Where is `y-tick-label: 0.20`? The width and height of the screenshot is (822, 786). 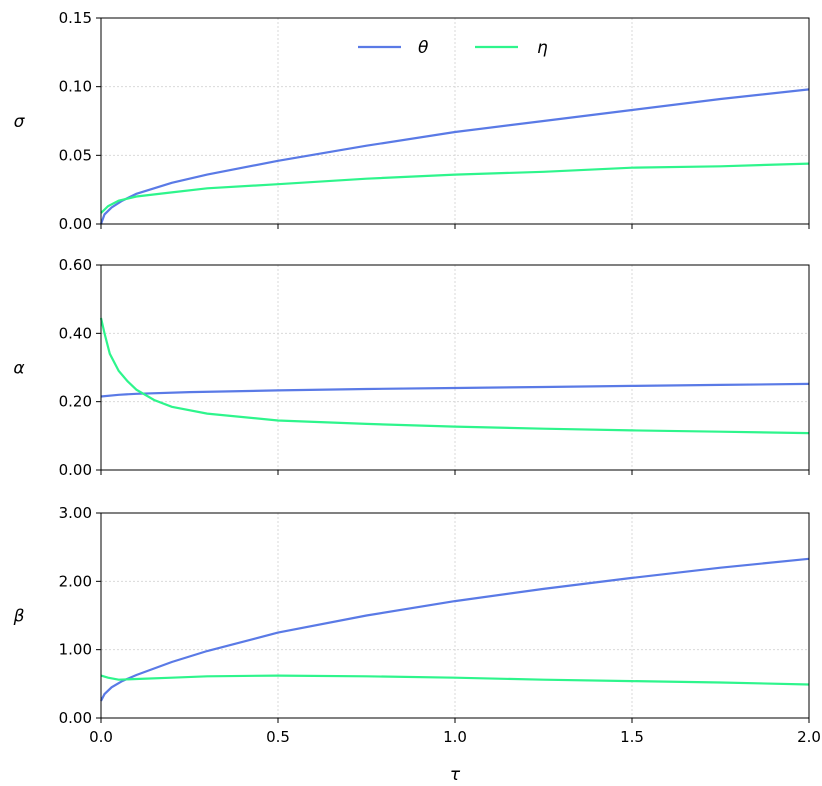 y-tick-label: 0.20 is located at coordinates (75, 402).